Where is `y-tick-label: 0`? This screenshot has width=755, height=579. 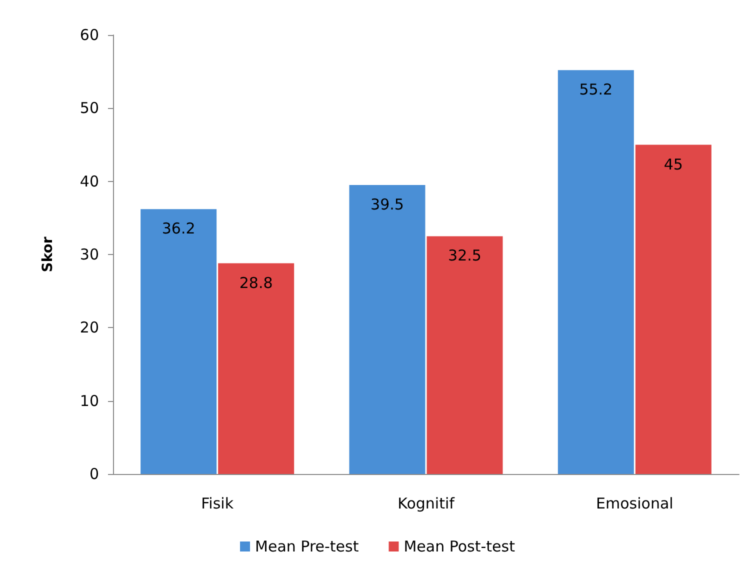 y-tick-label: 0 is located at coordinates (94, 474).